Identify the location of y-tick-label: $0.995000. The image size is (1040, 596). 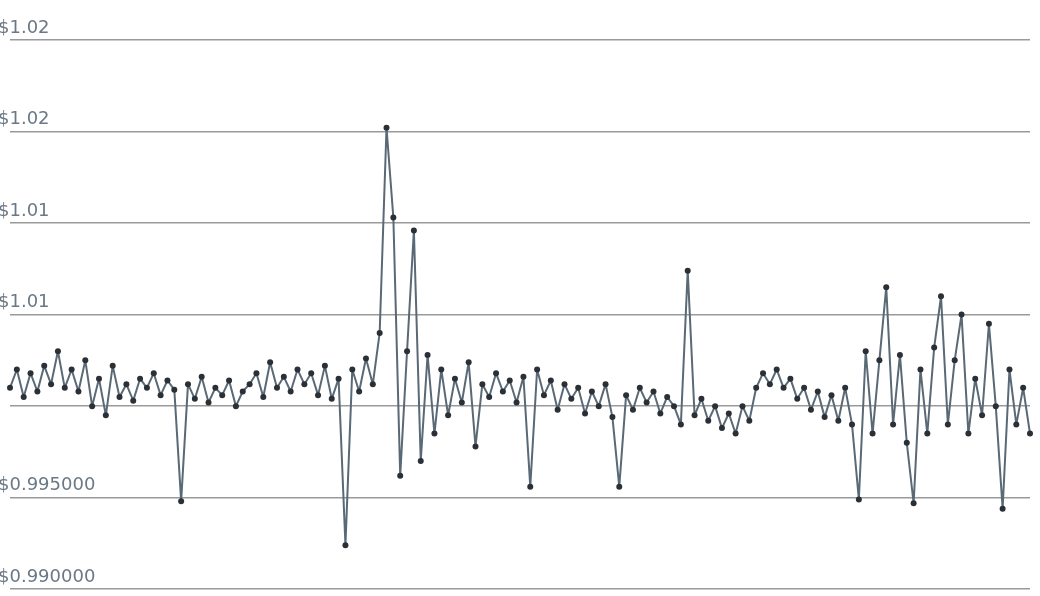
(48, 484).